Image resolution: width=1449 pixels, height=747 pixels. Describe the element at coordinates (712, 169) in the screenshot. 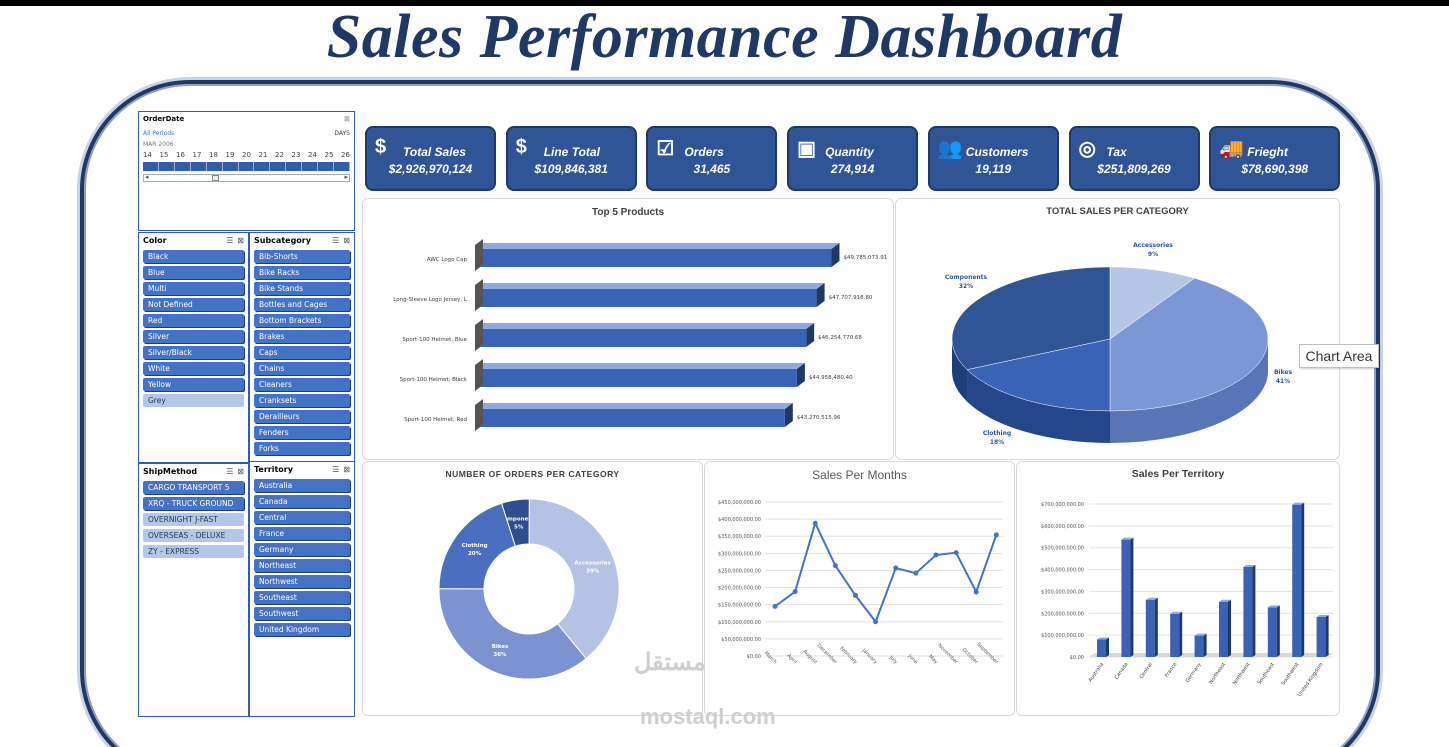

I see `kpi-value: 31,465` at that location.